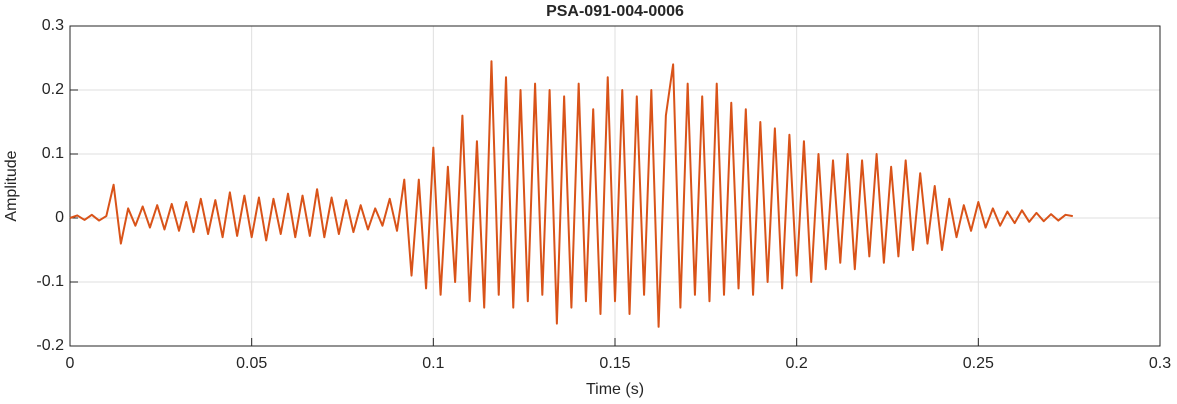 Image resolution: width=1177 pixels, height=404 pixels. Describe the element at coordinates (53, 25) in the screenshot. I see `y-tick-label: 0.3` at that location.